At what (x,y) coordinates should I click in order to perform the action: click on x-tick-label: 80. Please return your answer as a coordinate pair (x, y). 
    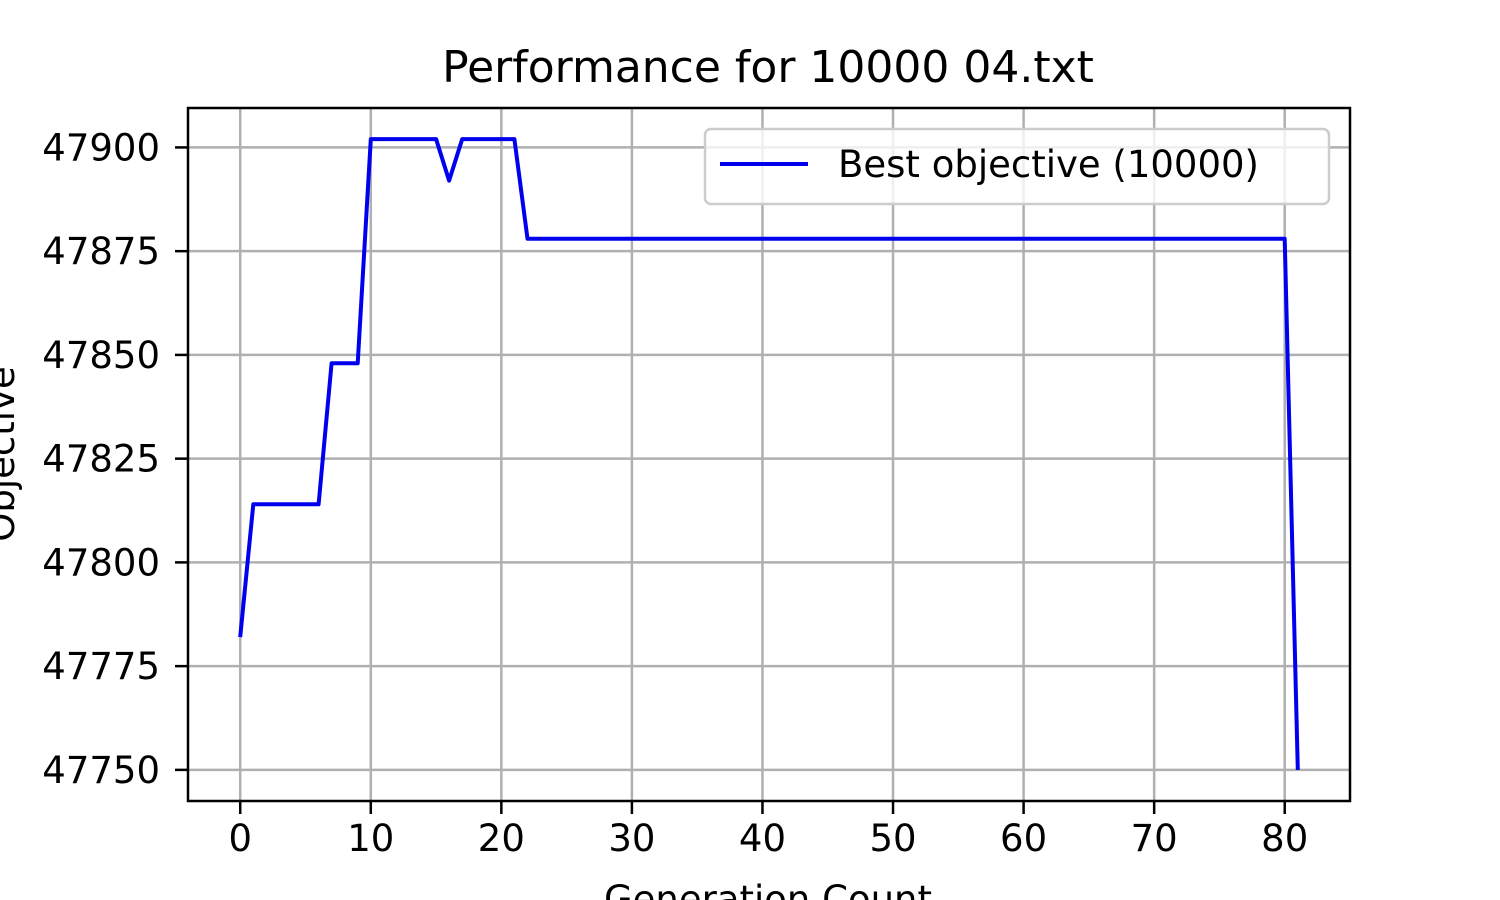
    Looking at the image, I should click on (1284, 838).